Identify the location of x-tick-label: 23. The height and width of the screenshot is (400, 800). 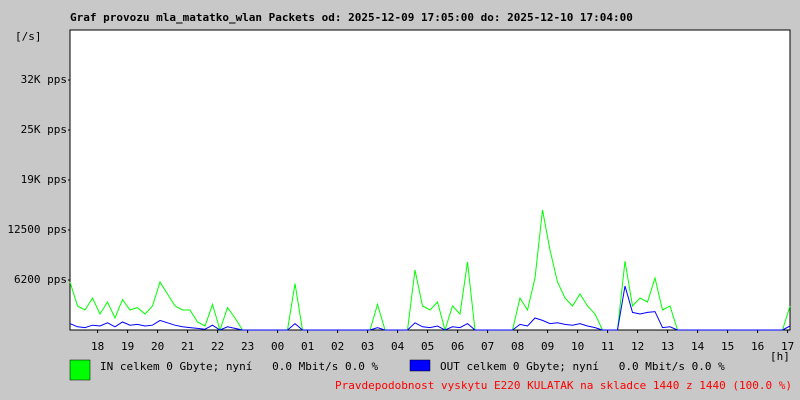
(247, 346).